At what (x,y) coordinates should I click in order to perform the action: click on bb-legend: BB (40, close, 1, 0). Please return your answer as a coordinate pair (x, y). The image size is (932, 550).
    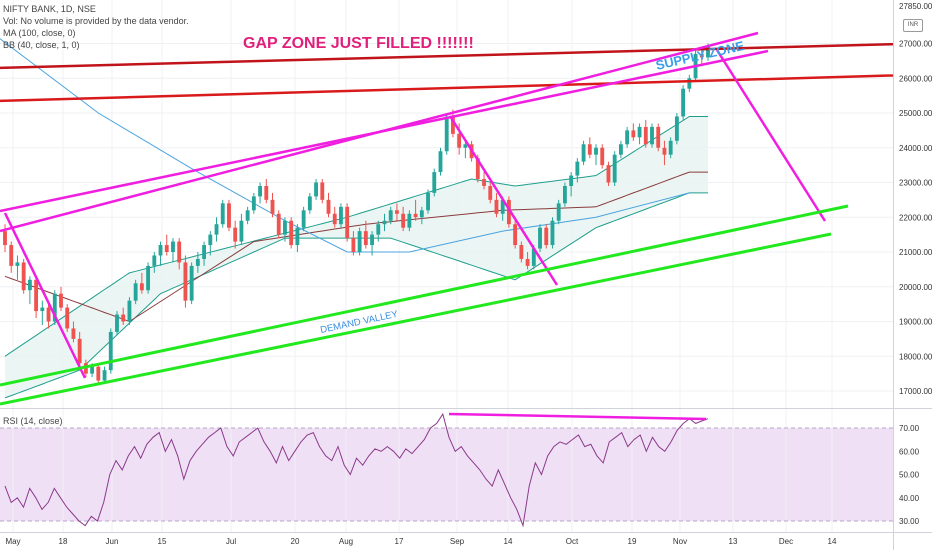
    Looking at the image, I should click on (41, 45).